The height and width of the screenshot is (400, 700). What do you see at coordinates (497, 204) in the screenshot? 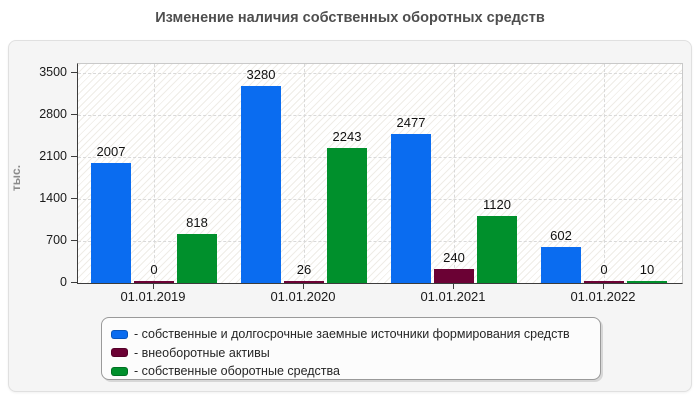
I see `bar-value-label: 1120` at bounding box center [497, 204].